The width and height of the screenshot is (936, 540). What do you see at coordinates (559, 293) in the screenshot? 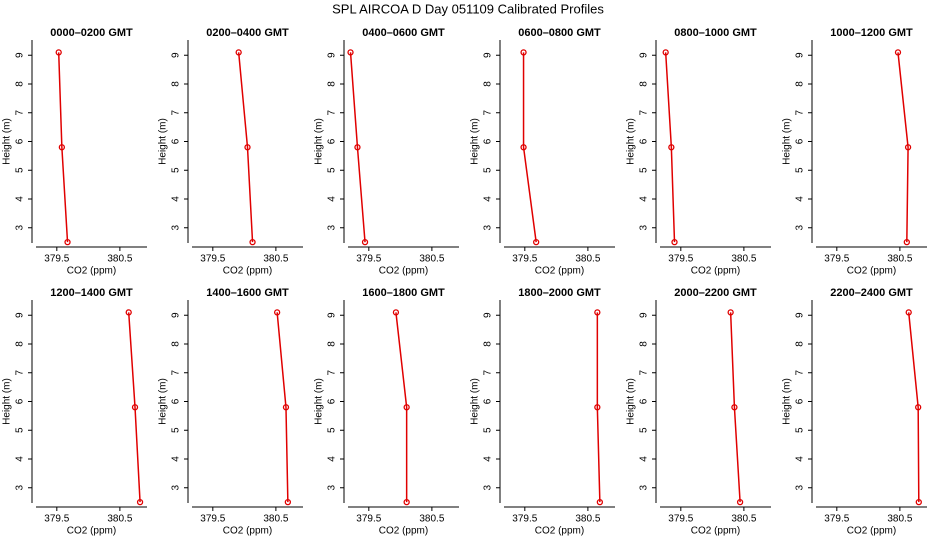
I see `panel-title: 1800–2000 GMT` at bounding box center [559, 293].